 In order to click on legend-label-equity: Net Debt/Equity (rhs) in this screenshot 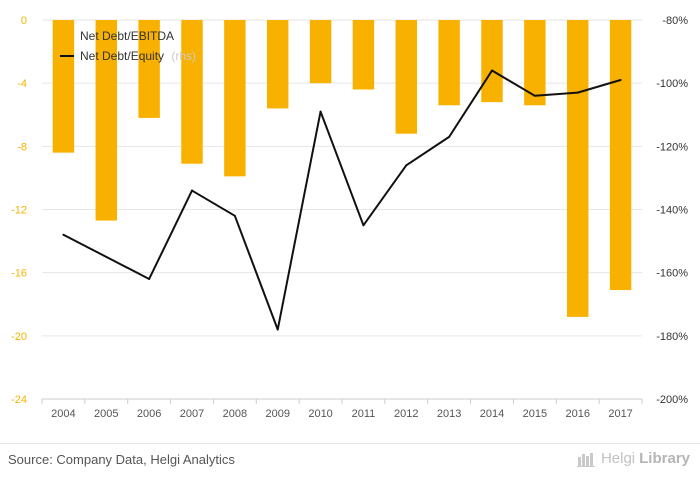, I will do `click(138, 56)`.